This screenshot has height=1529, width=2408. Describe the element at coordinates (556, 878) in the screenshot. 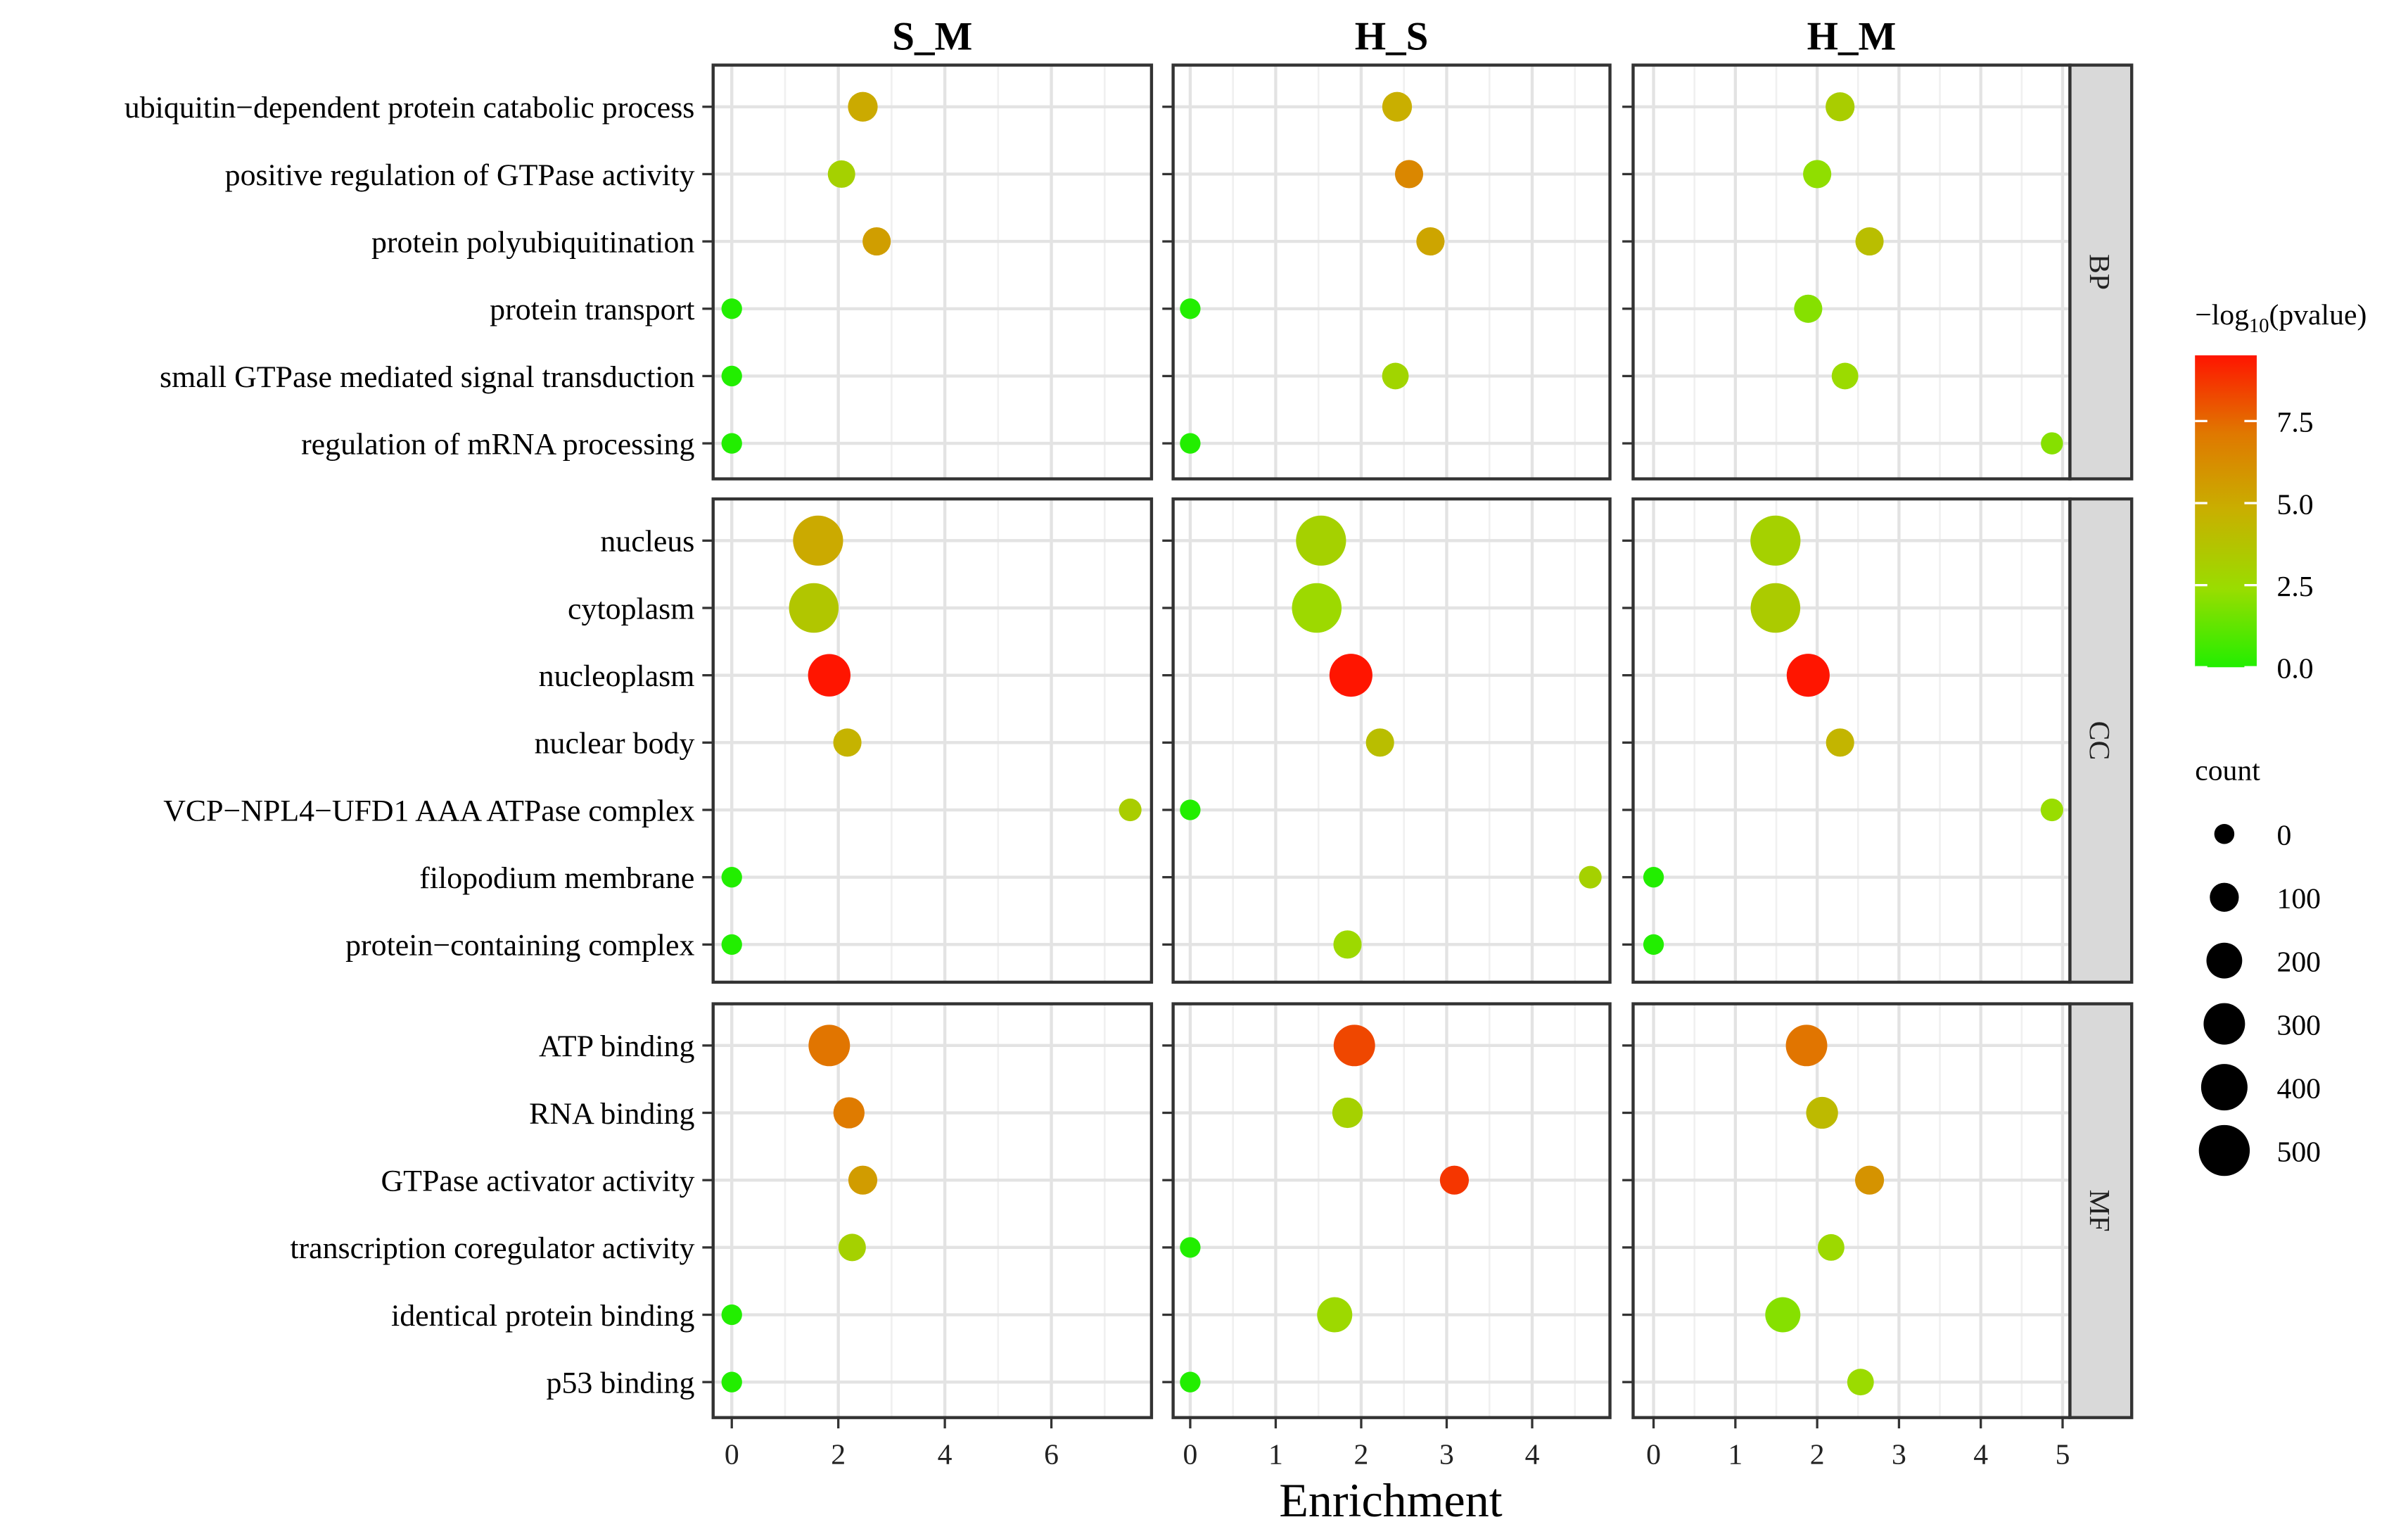

I see `category-label: filopodium membrane` at that location.